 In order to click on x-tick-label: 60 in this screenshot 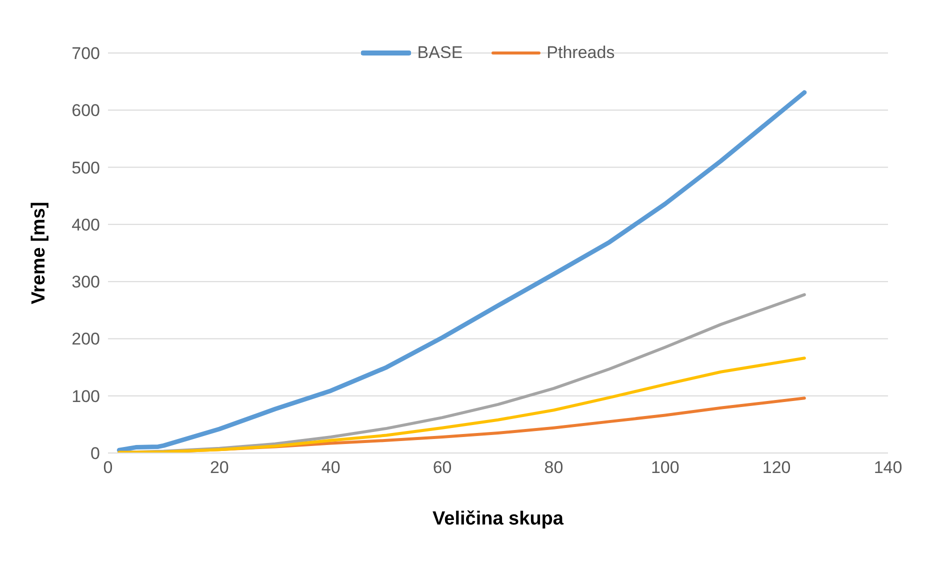, I will do `click(442, 468)`.